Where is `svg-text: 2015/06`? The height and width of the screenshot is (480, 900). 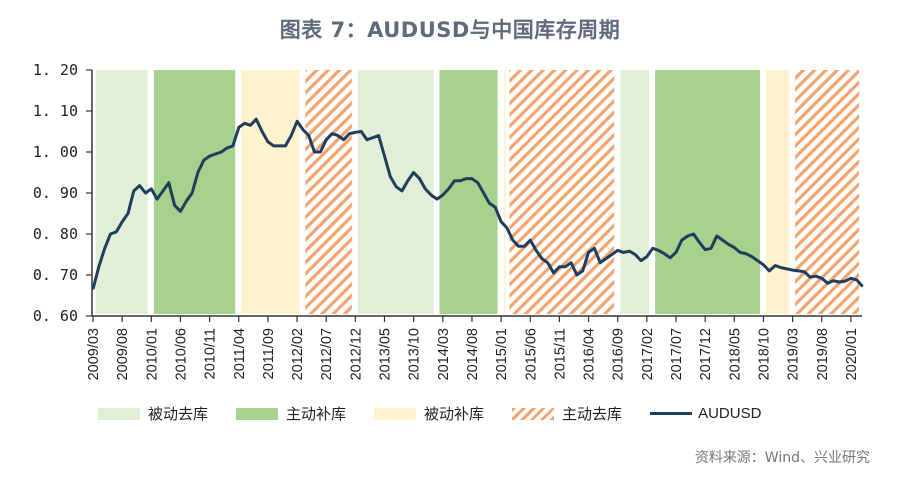 svg-text: 2015/06 is located at coordinates (531, 354).